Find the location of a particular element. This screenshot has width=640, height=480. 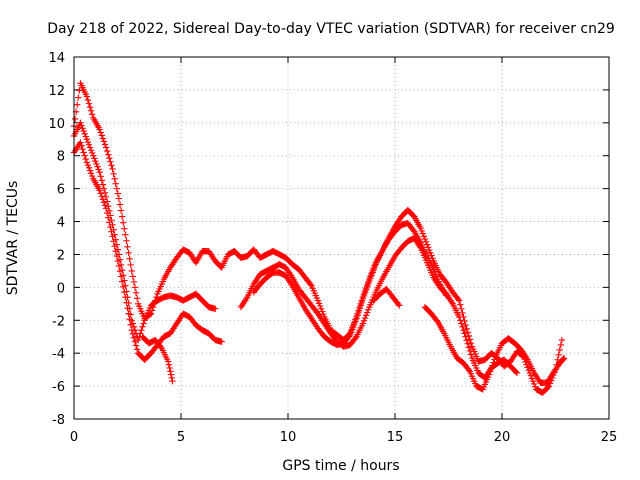

x-axis-label: GPS time / hours is located at coordinates (340, 466).